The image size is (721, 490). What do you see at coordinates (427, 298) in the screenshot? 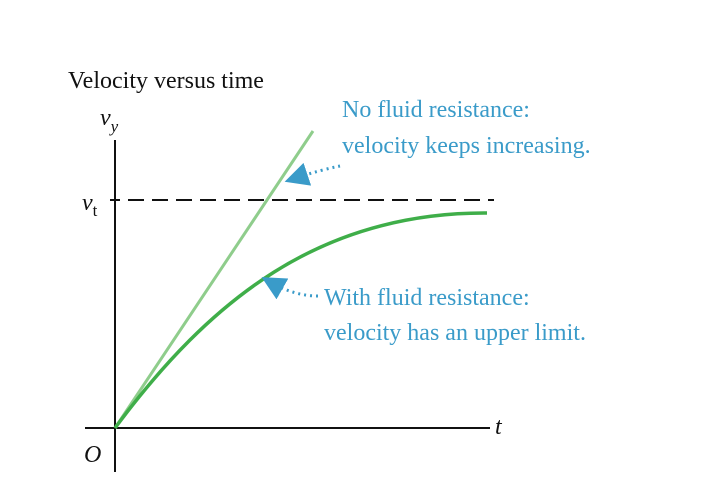
I see `annotation-line: With fluid resistance:` at bounding box center [427, 298].